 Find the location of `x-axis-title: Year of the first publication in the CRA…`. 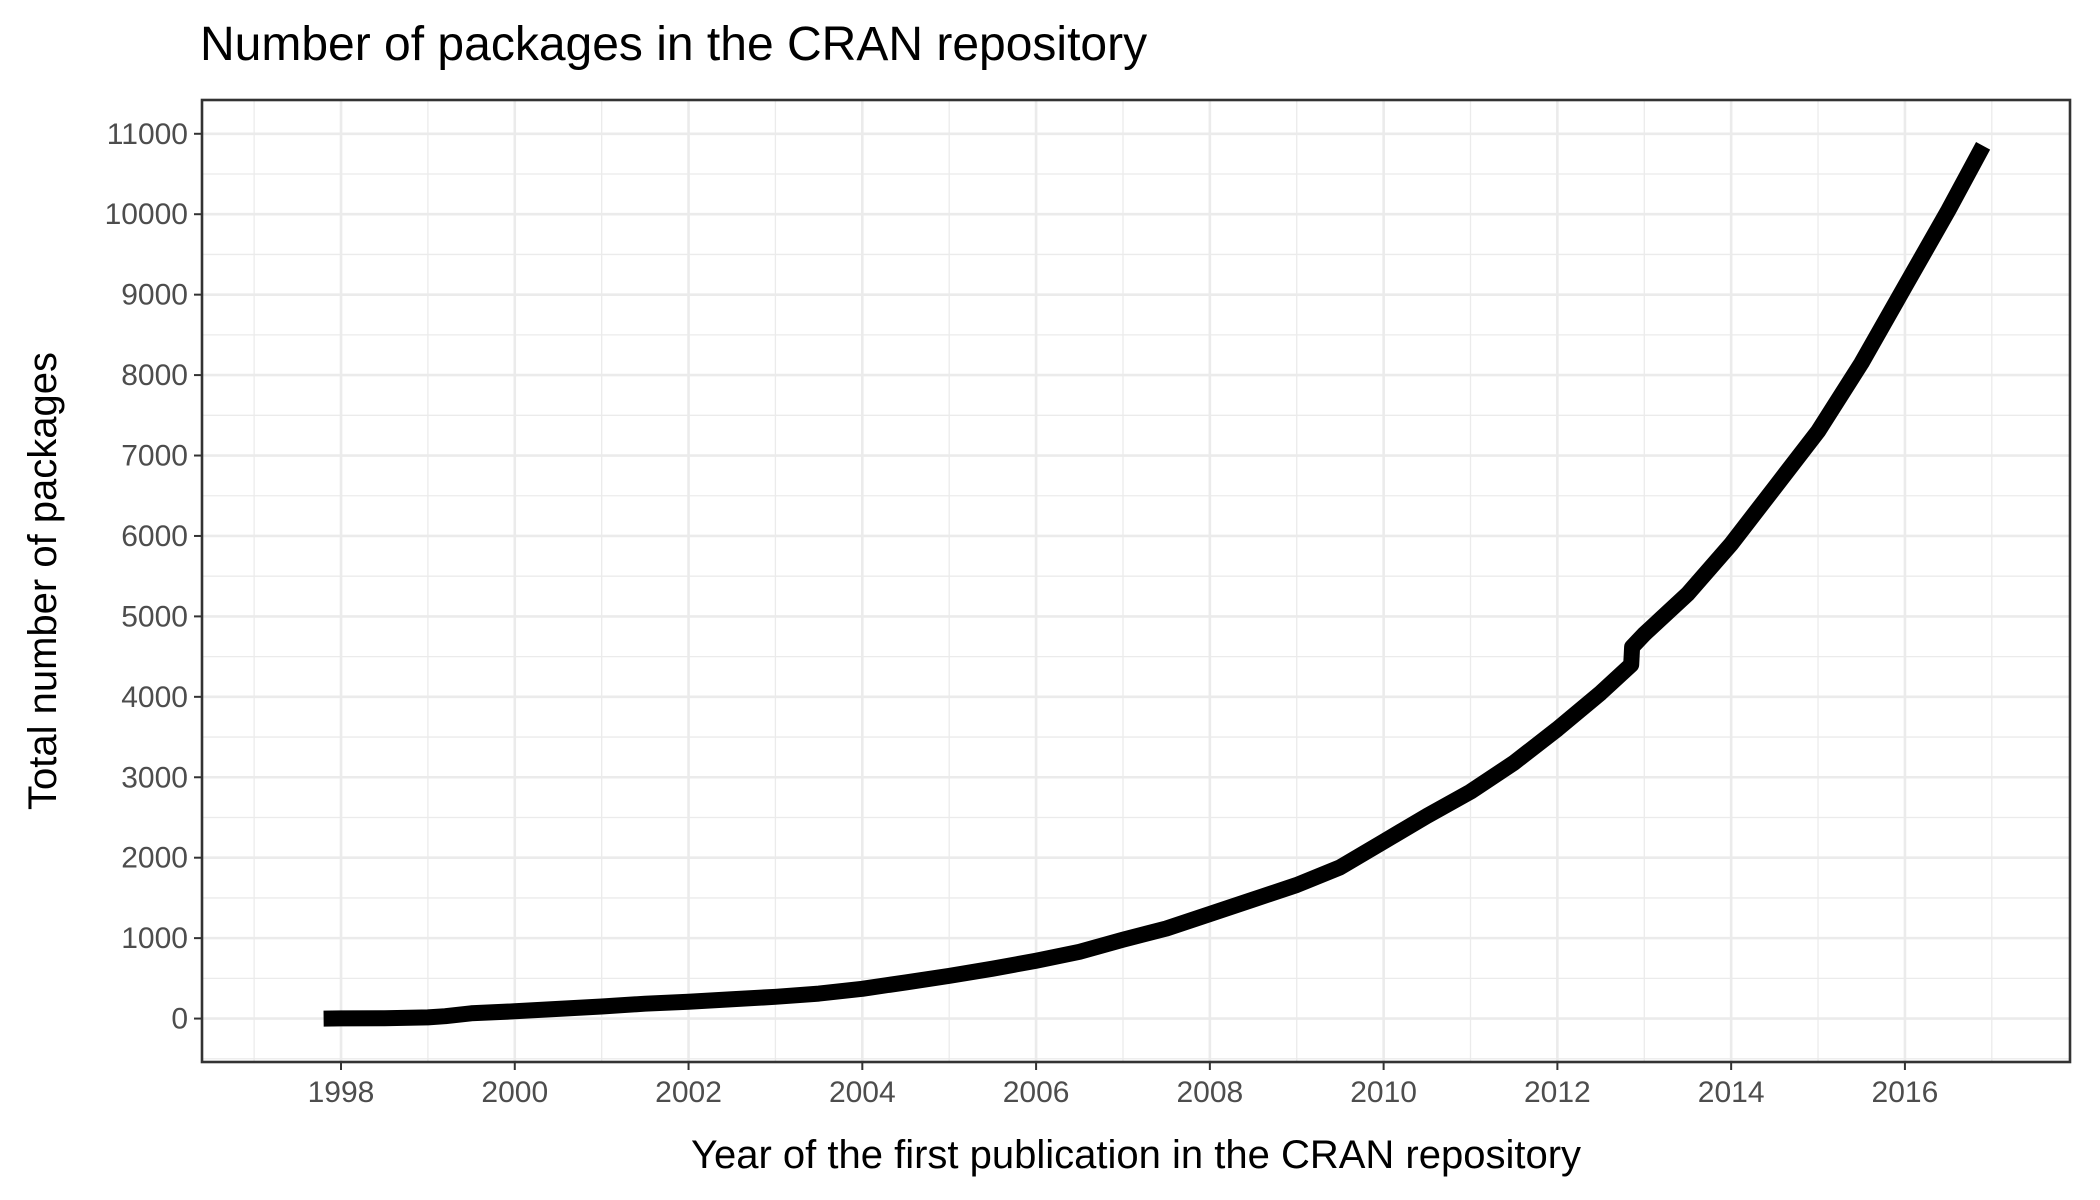

x-axis-title: Year of the first publication in the CRA… is located at coordinates (1136, 1155).